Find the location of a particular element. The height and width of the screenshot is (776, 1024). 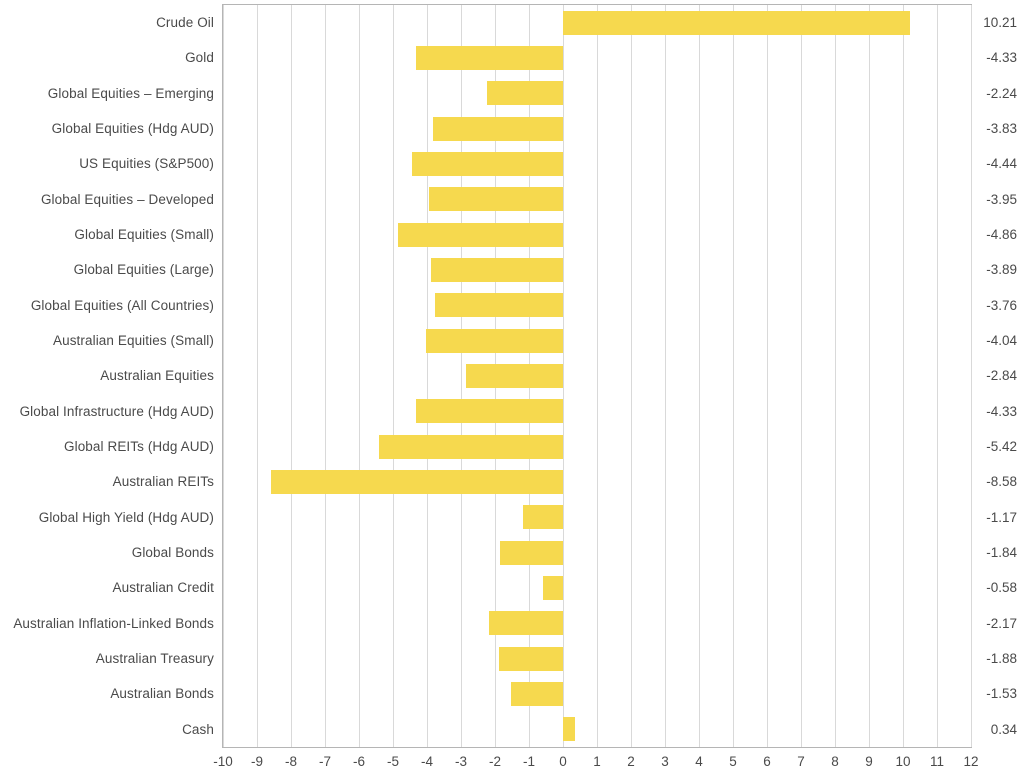

chart-row: Global Equities (All Countries) -3.76 is located at coordinates (512, 305).